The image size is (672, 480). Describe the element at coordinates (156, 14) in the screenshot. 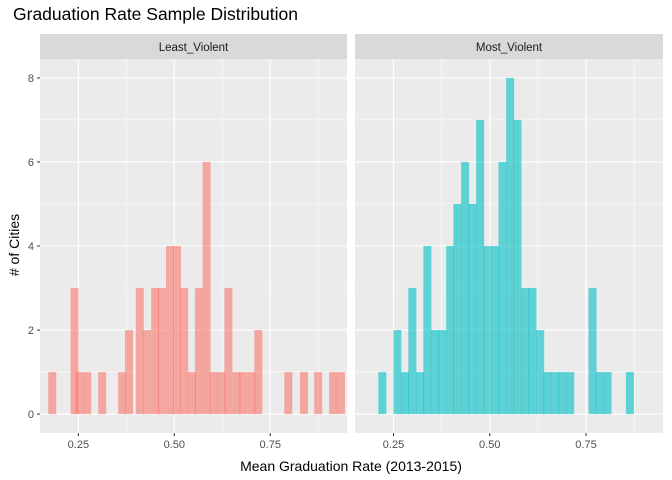

I see `chart-title: Graduation Rate Sample Distribution` at that location.